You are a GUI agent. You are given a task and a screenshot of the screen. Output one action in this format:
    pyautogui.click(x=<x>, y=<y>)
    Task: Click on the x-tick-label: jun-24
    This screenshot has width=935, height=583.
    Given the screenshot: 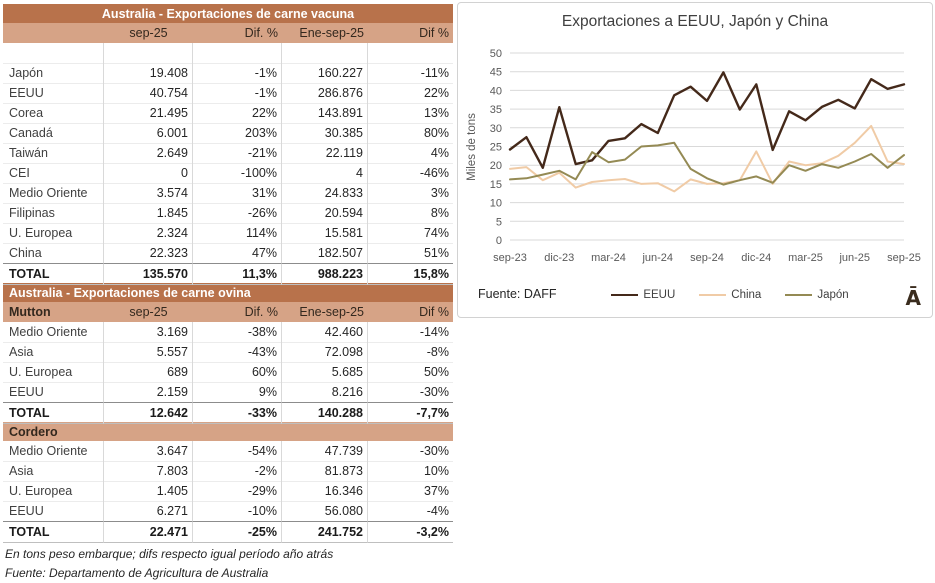 What is the action you would take?
    pyautogui.click(x=657, y=258)
    